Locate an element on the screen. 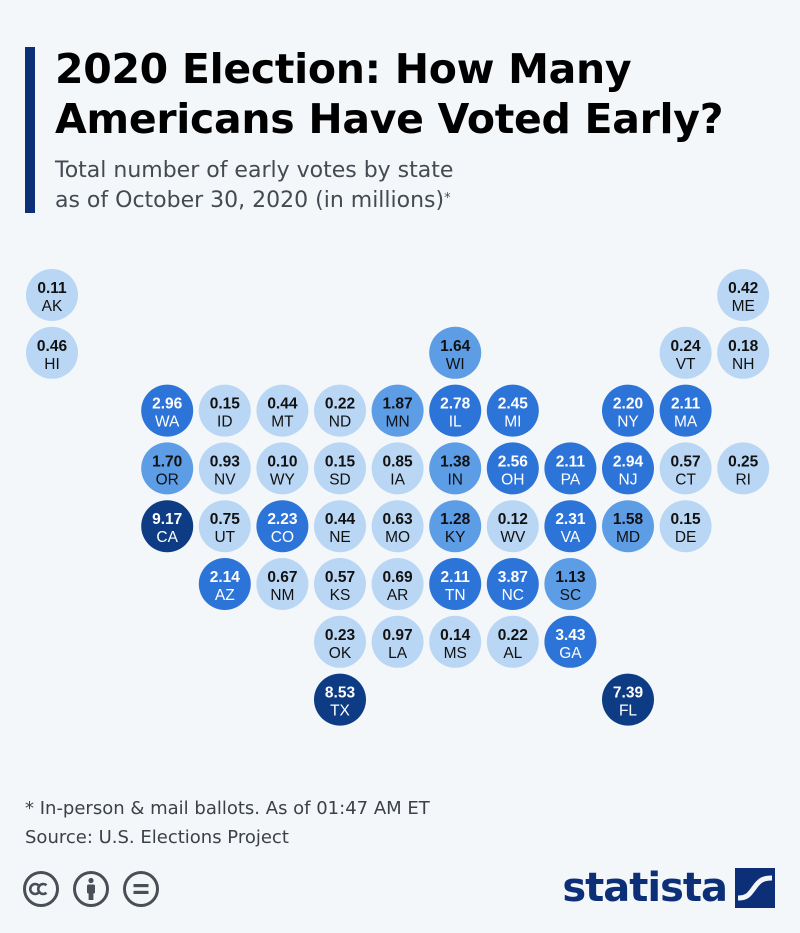 The image size is (800, 933). state-code-label: OH is located at coordinates (512, 479).